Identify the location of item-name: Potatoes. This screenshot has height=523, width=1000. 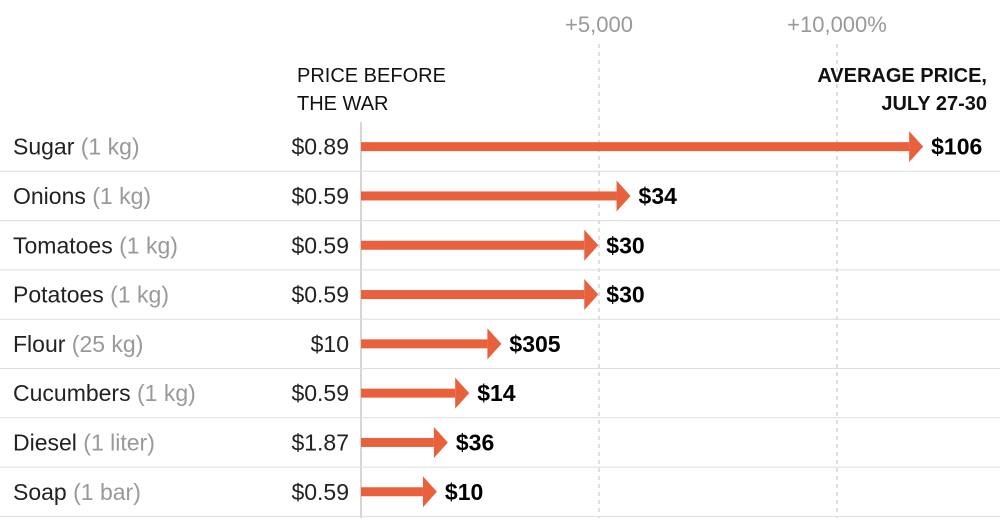
(58, 295).